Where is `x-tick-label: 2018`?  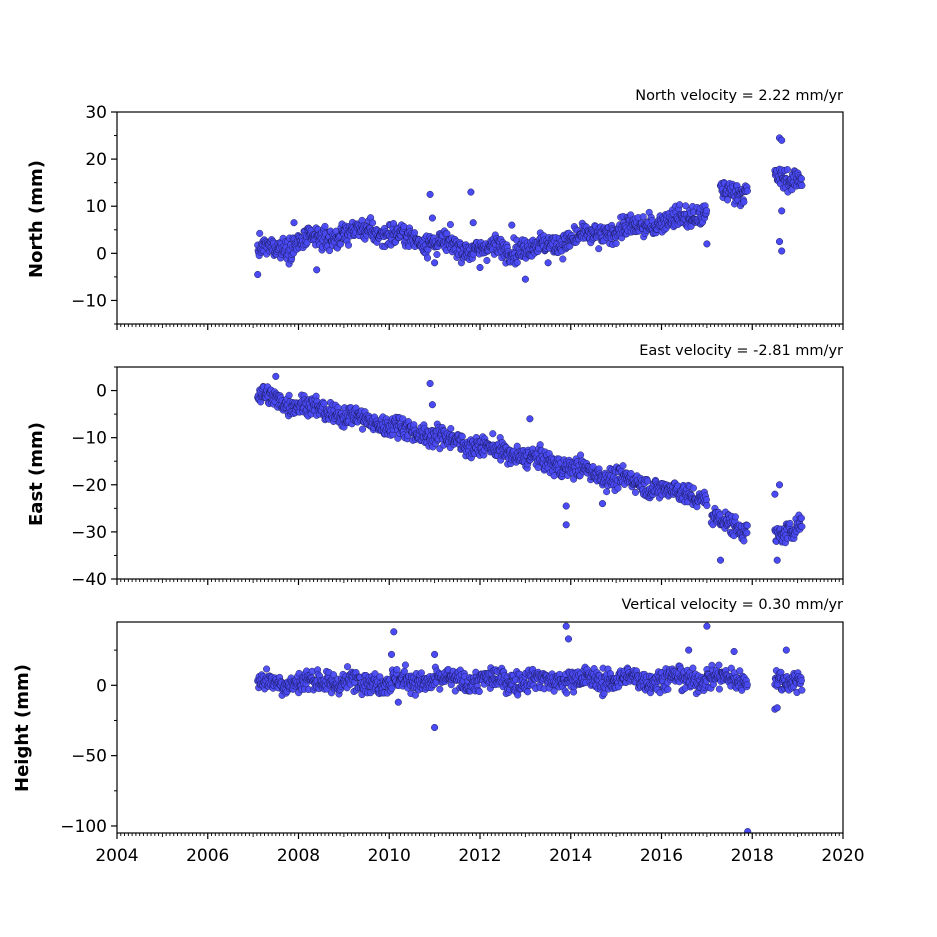 x-tick-label: 2018 is located at coordinates (752, 856).